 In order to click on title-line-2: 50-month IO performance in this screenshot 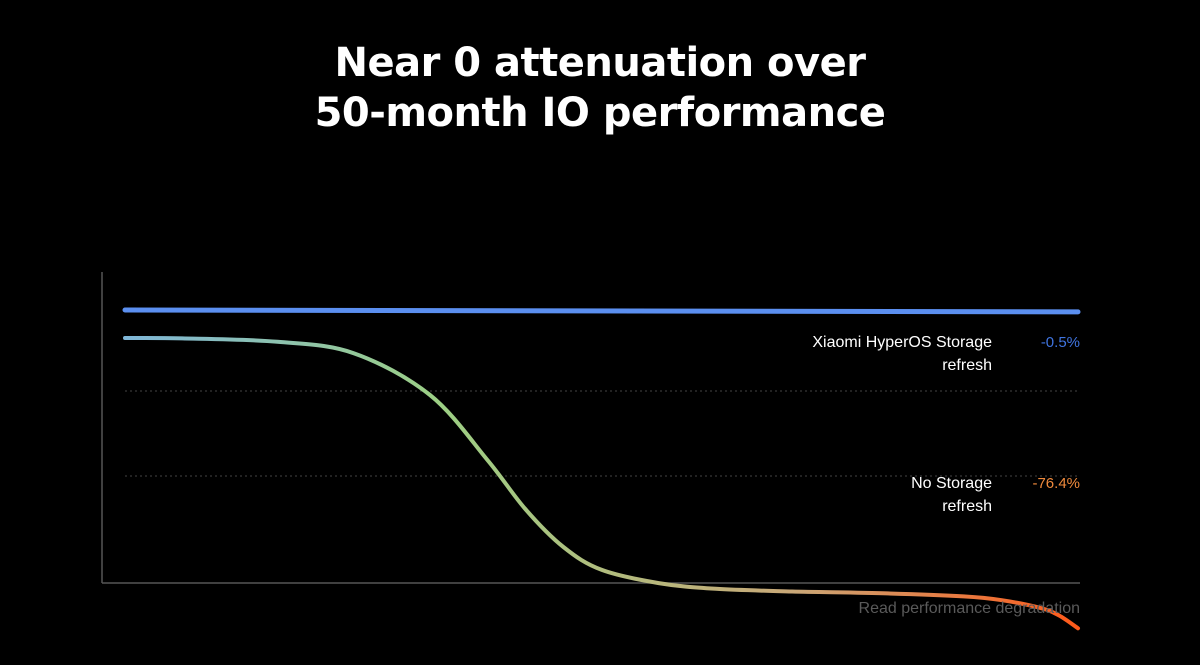, I will do `click(600, 113)`.